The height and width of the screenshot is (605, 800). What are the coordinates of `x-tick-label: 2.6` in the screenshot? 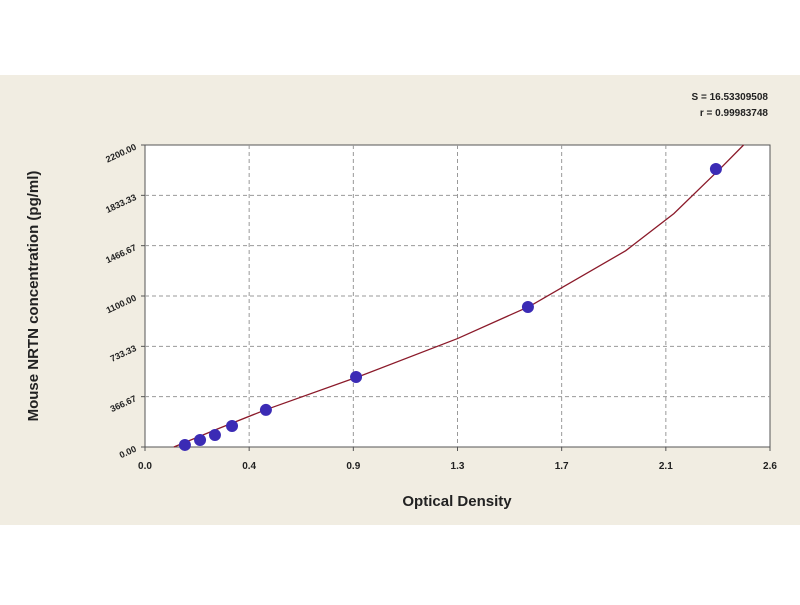 It's located at (770, 466).